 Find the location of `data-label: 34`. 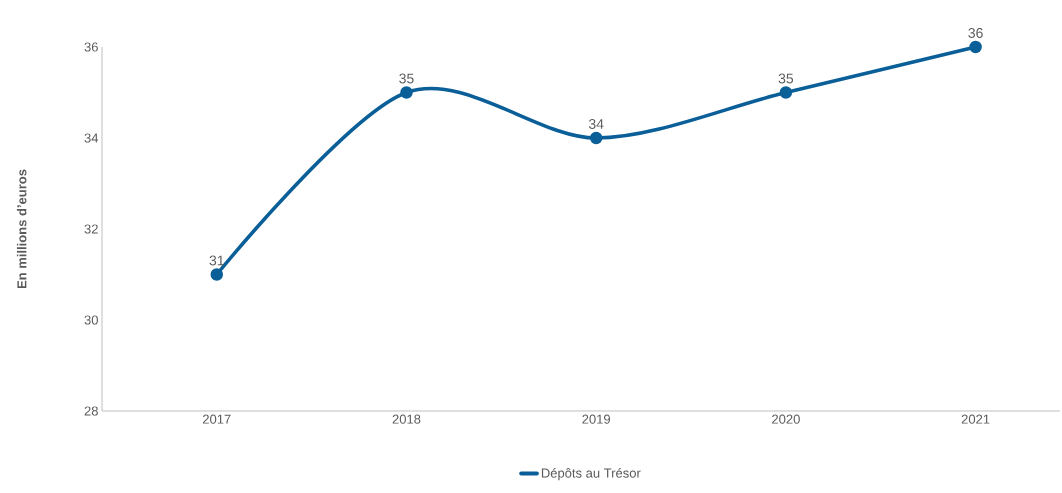

data-label: 34 is located at coordinates (596, 124).